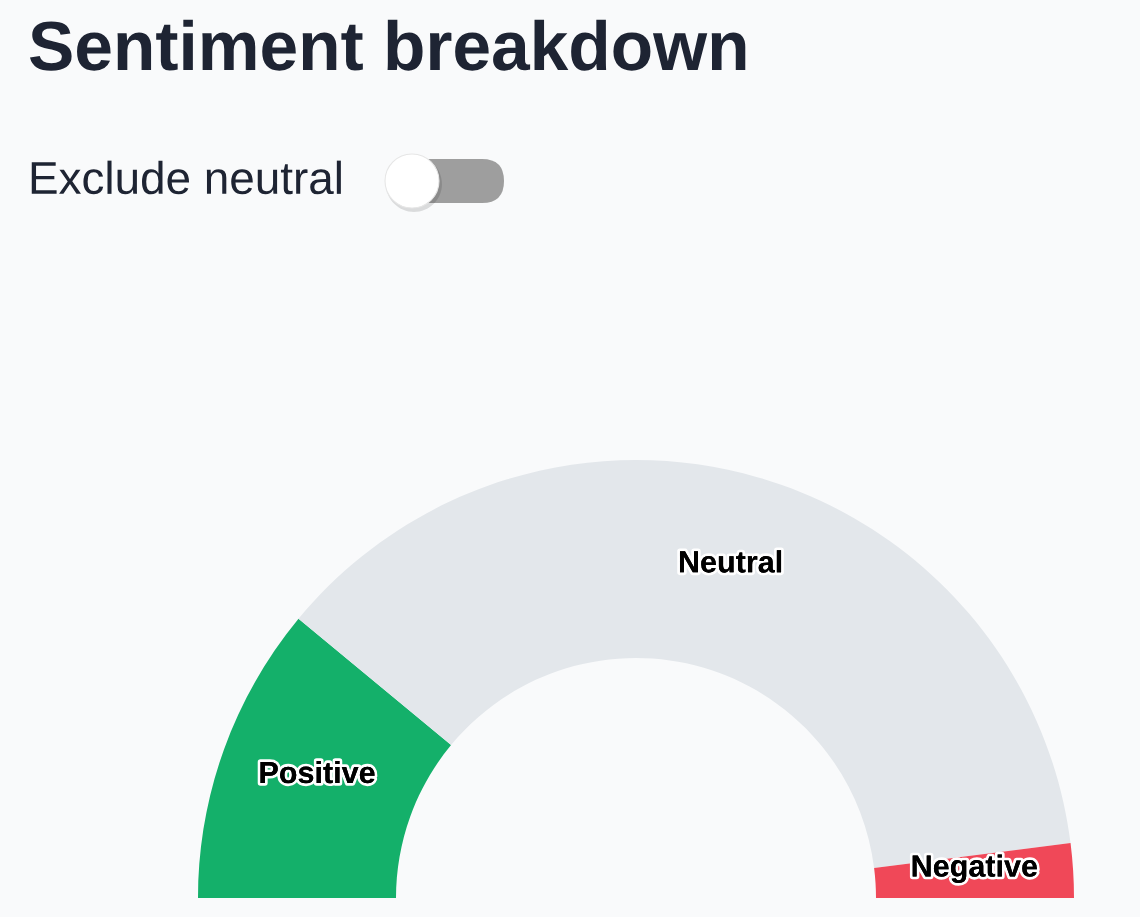 This screenshot has height=917, width=1140. I want to click on slice-label: Positive, so click(317, 772).